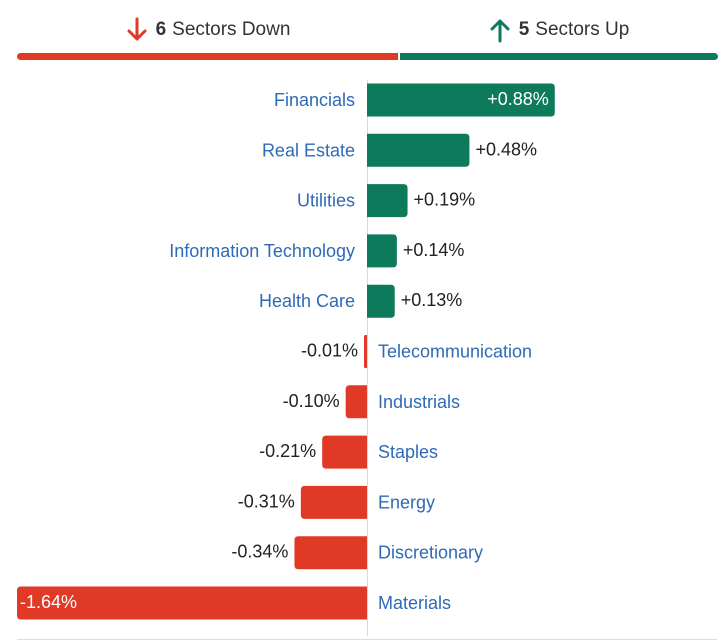 This screenshot has width=728, height=643. Describe the element at coordinates (48, 602) in the screenshot. I see `value-label: -1.64%` at that location.